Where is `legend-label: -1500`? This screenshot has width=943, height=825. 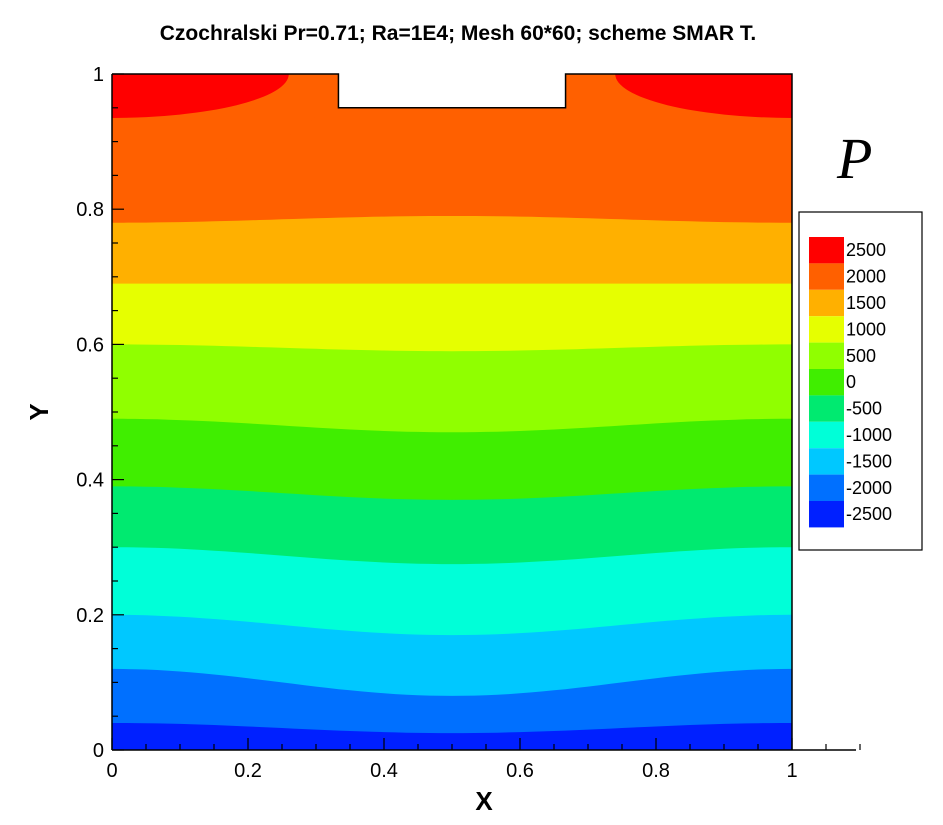
legend-label: -1500 is located at coordinates (869, 461).